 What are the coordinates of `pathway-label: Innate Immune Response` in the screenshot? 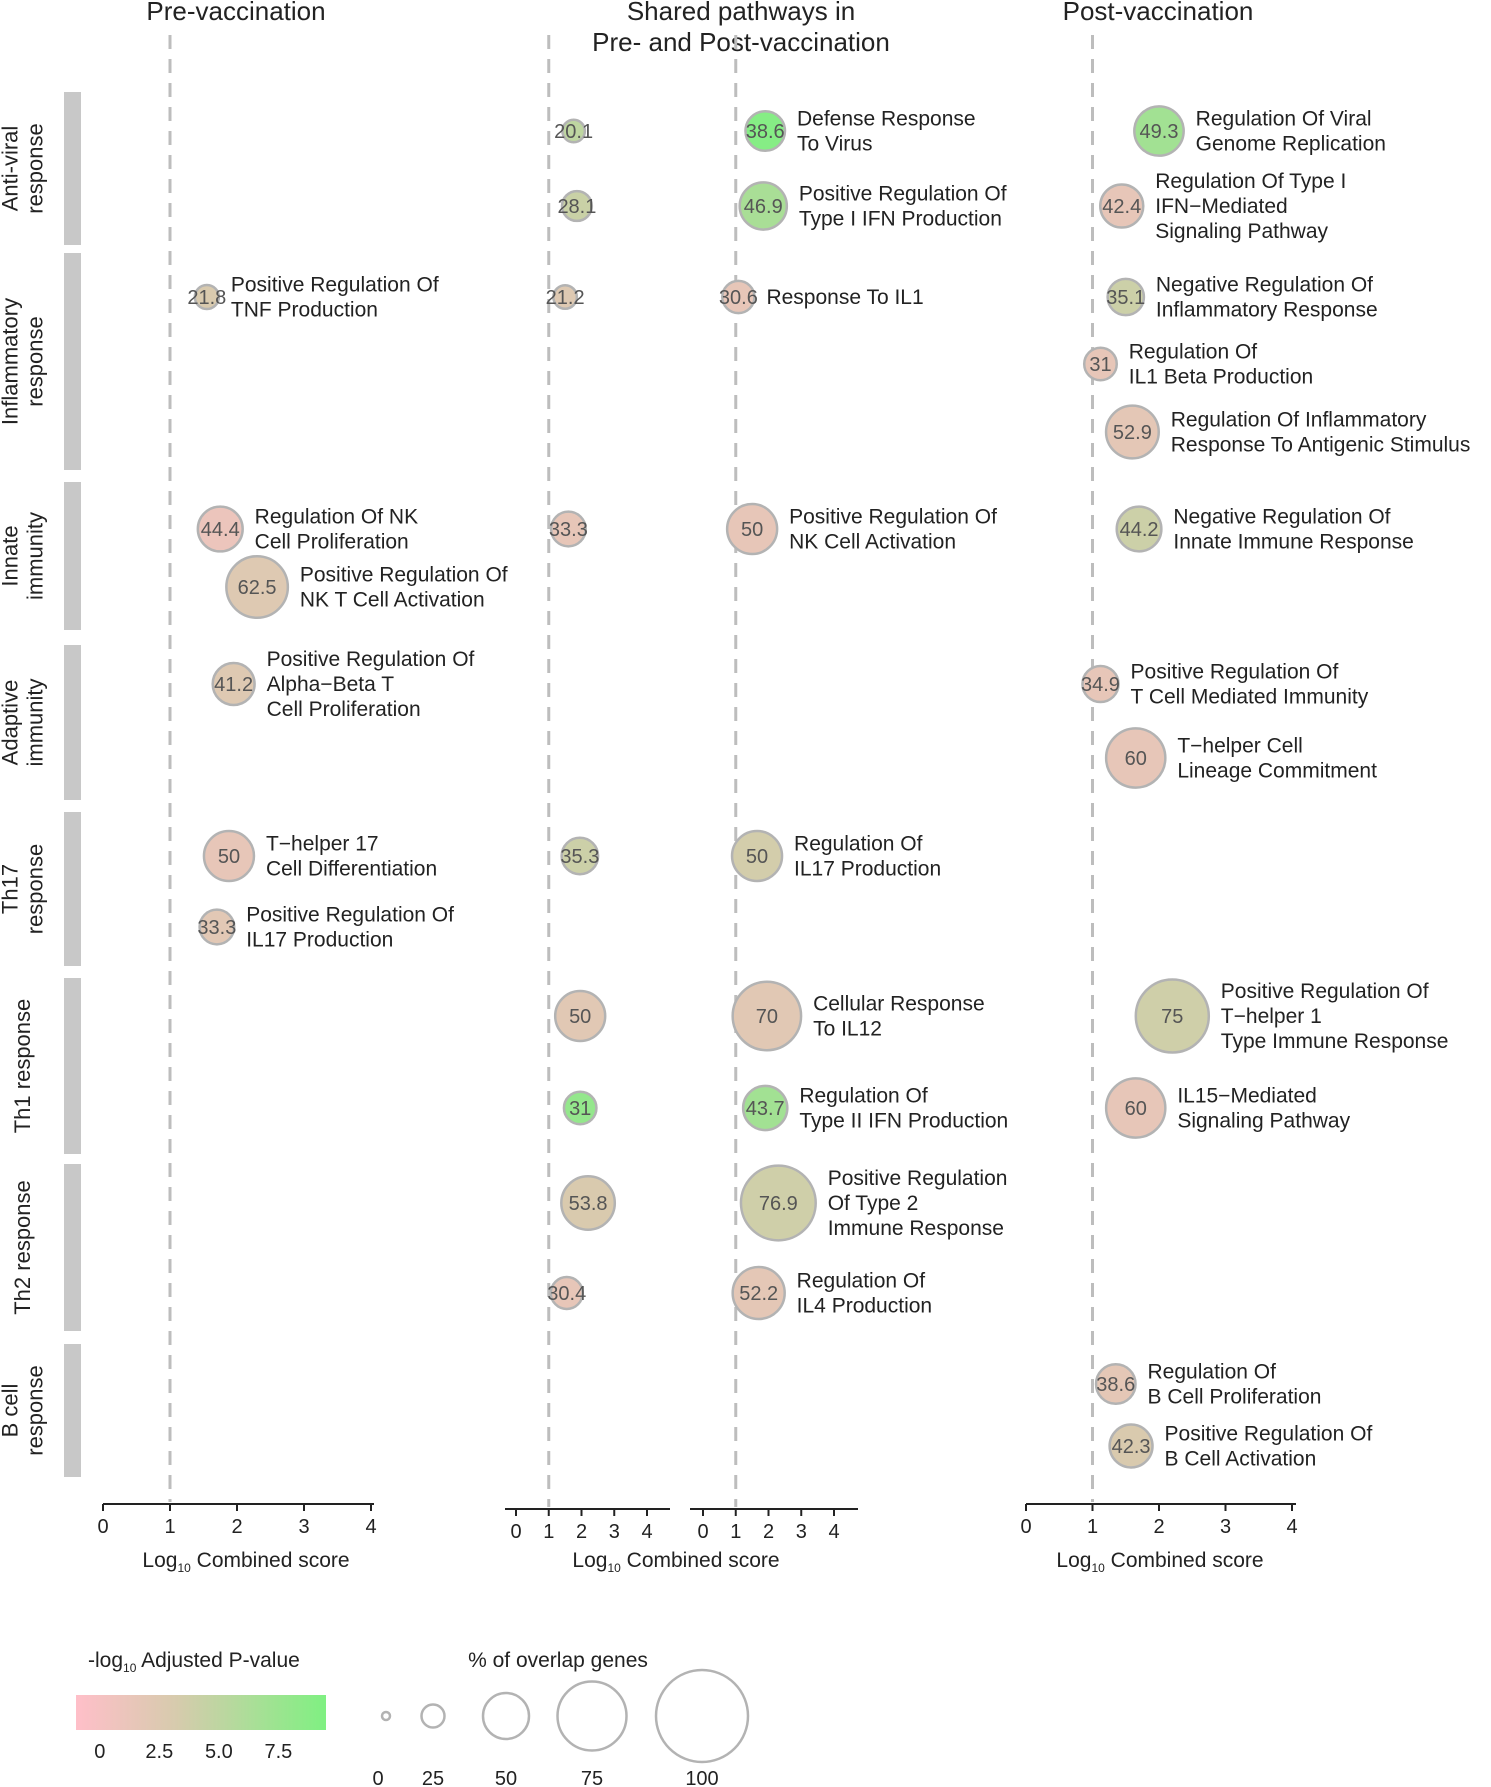 It's located at (1293, 542).